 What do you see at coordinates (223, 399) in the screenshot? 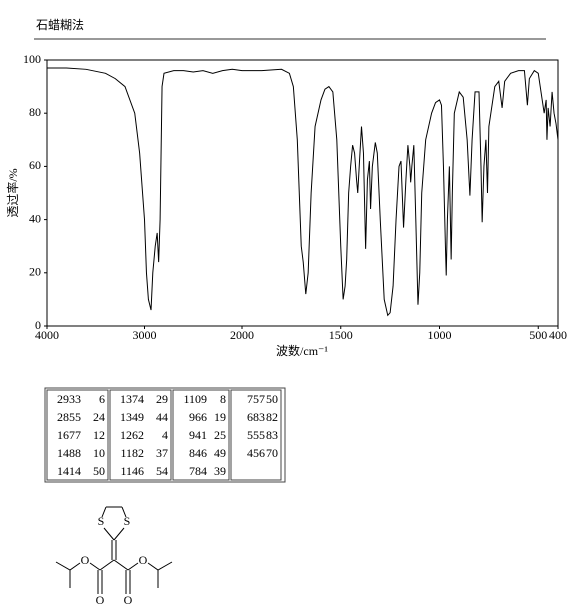
I see `peak-transmittance: 8` at bounding box center [223, 399].